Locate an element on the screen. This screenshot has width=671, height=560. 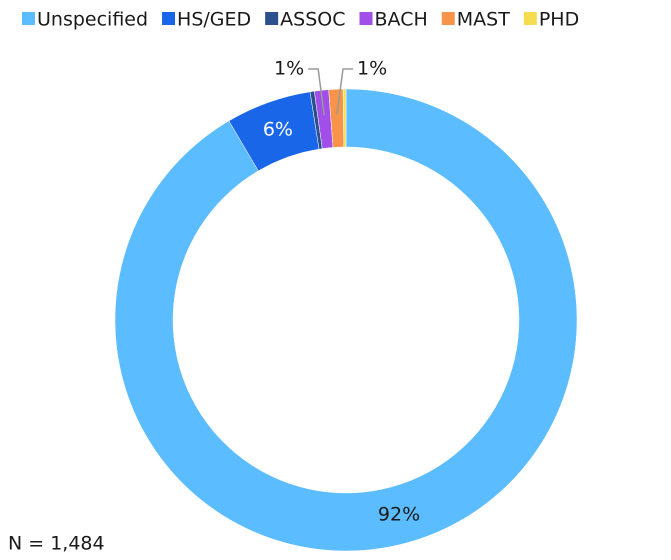
legend-label: HS/GED is located at coordinates (214, 20).